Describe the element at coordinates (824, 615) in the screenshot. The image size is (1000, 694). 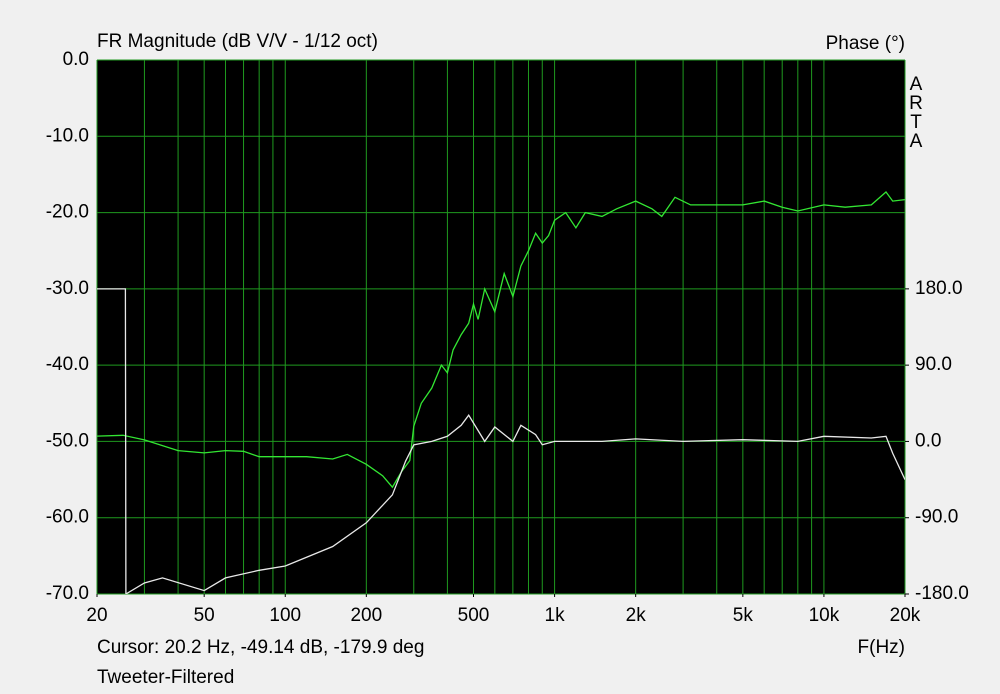
I see `x-tick-label: 10k` at that location.